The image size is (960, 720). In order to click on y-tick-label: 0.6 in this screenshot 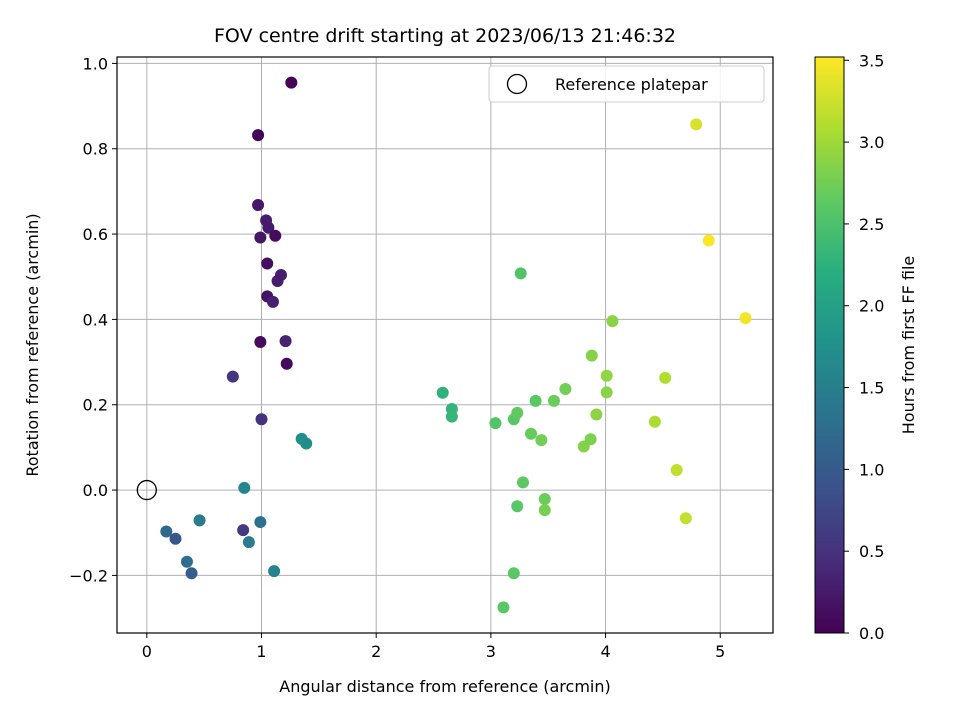, I will do `click(95, 234)`.